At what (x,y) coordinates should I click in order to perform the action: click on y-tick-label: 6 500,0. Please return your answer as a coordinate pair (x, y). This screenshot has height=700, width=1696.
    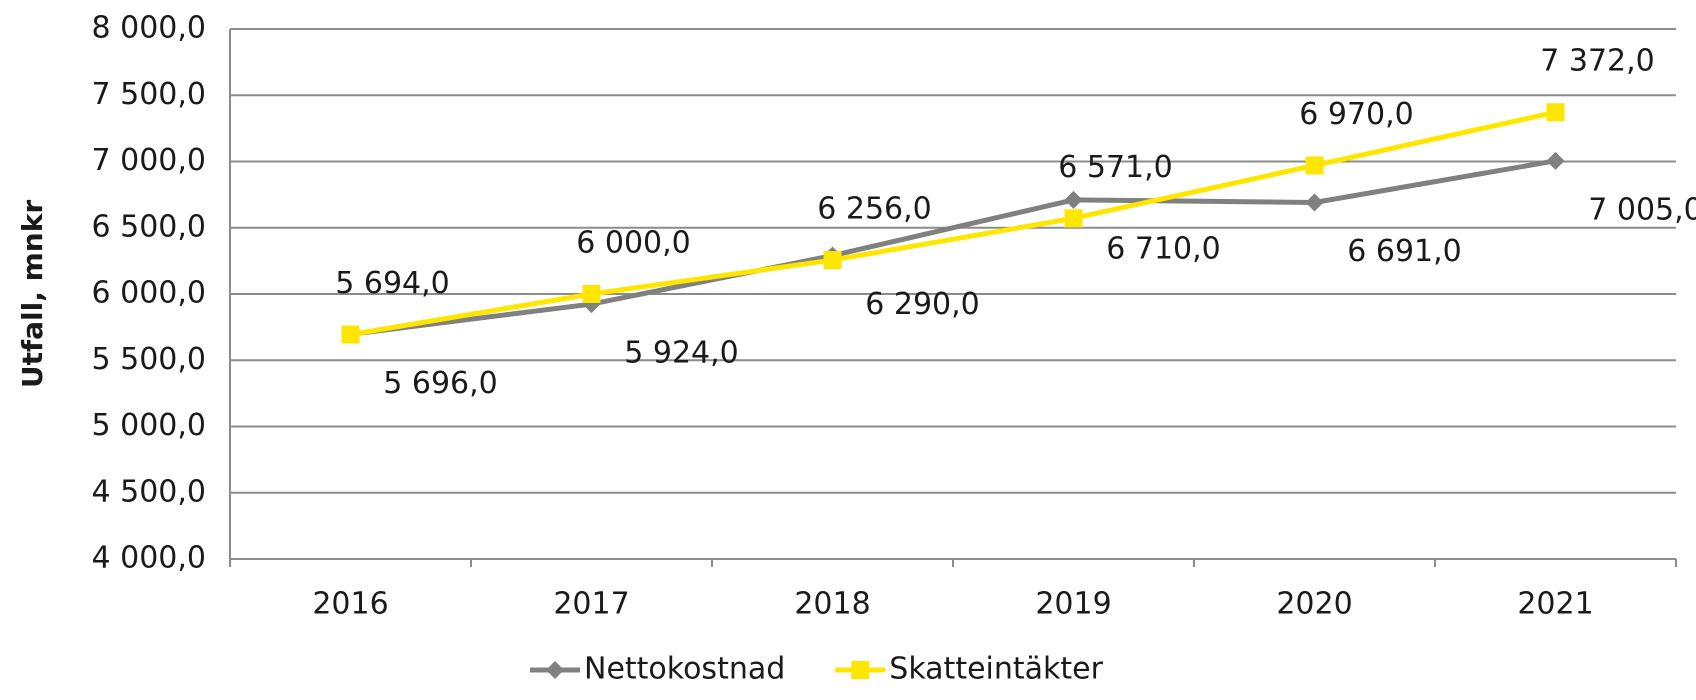
    Looking at the image, I should click on (148, 226).